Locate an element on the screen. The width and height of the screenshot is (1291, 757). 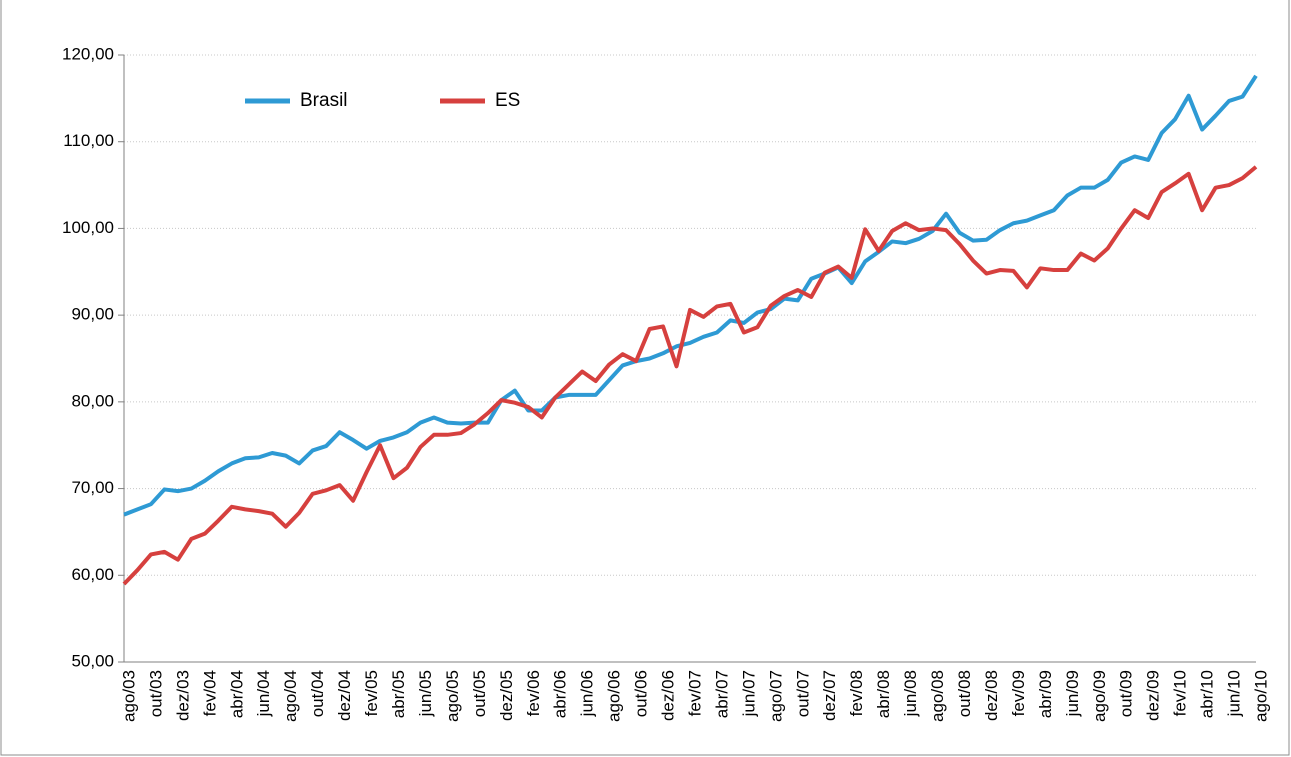
x-tick-label: abr/08 is located at coordinates (883, 694).